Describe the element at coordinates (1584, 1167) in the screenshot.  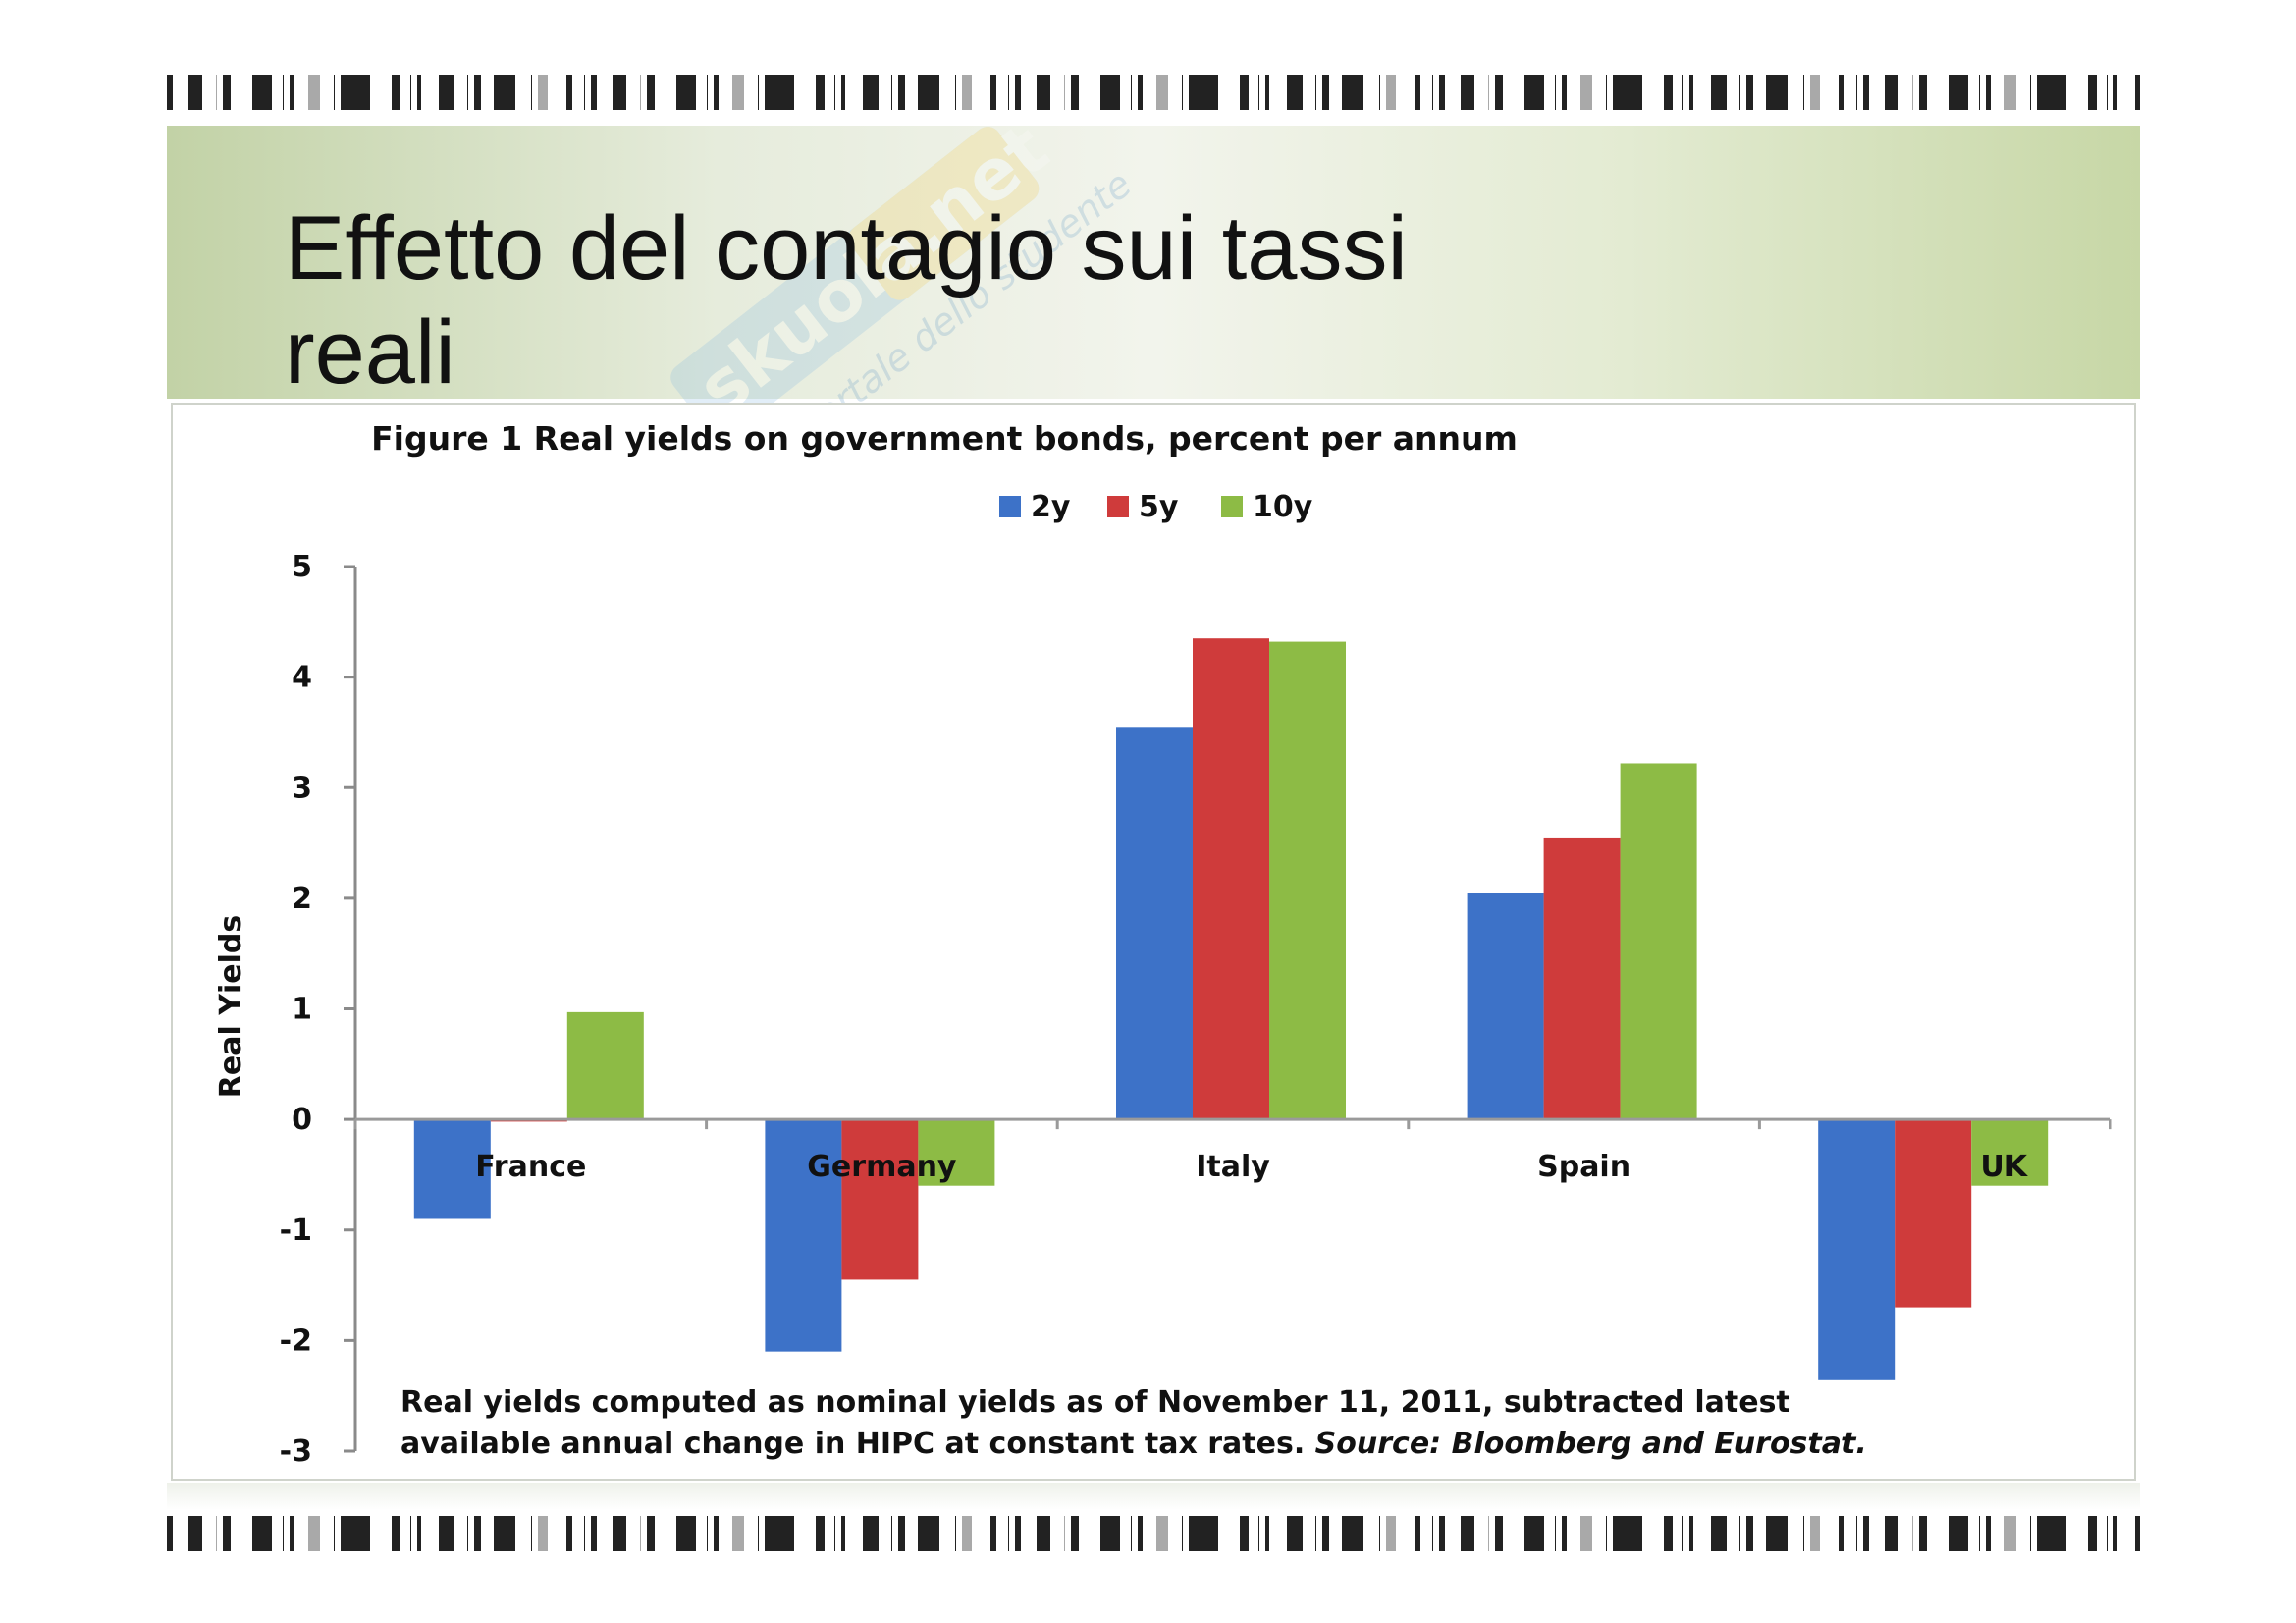
I see `category-label-spain: Spain` at that location.